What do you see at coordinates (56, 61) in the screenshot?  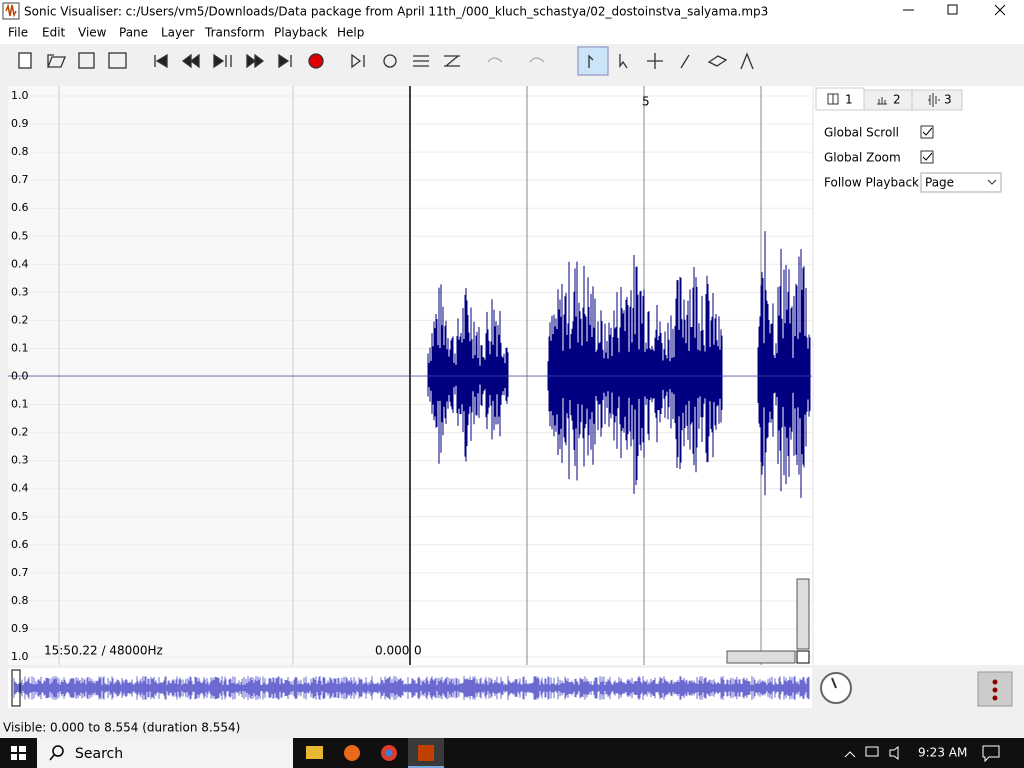 I see `open-icon` at bounding box center [56, 61].